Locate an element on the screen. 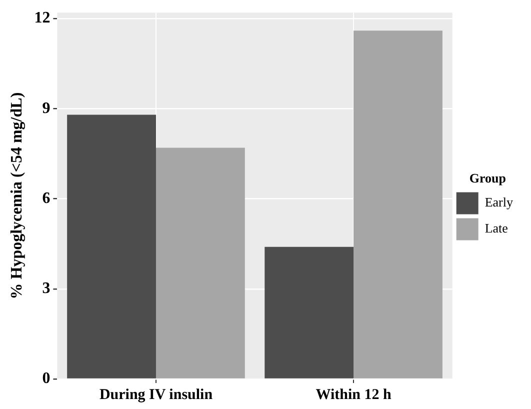 This screenshot has width=531, height=409. y-tick-label: 3 is located at coordinates (46, 289).